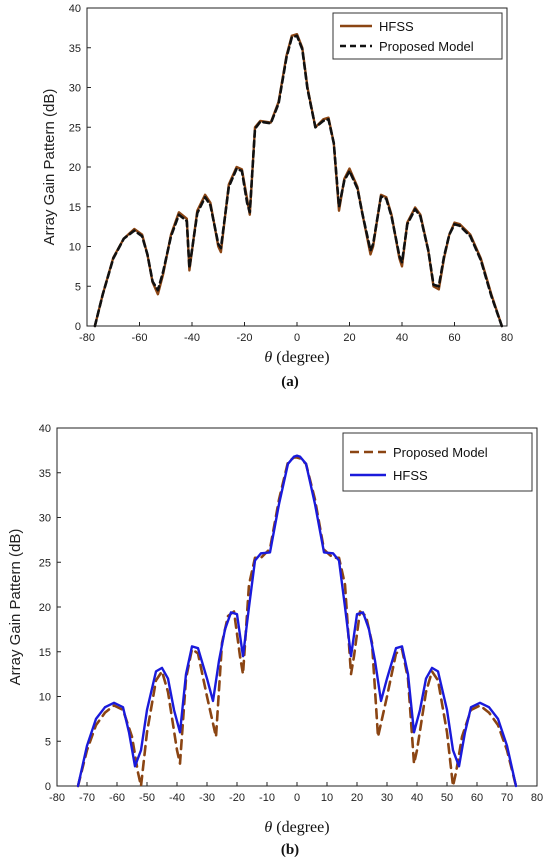 This screenshot has width=550, height=861. What do you see at coordinates (296, 357) in the screenshot?
I see `x-axis-label-a: θ (degree)` at bounding box center [296, 357].